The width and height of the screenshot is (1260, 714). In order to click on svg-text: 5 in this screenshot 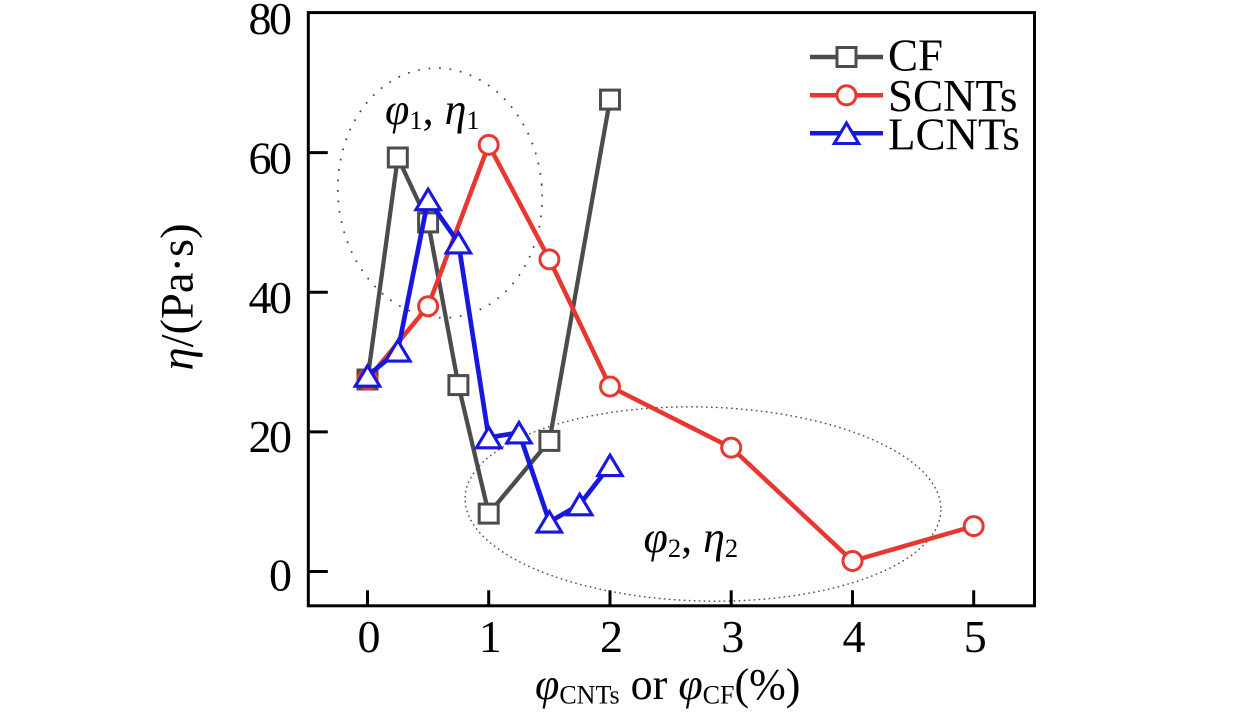, I will do `click(975, 636)`.